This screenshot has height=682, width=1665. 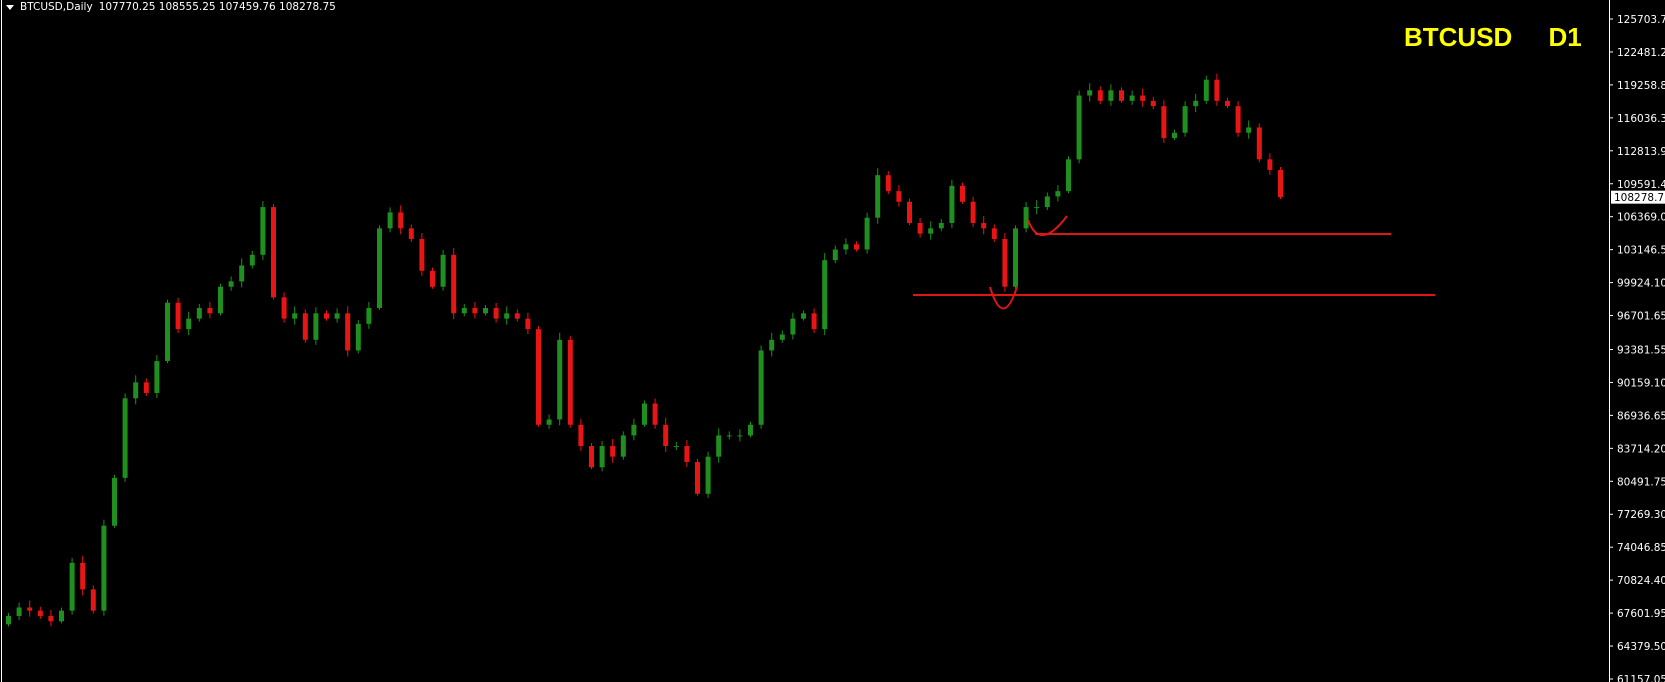 What do you see at coordinates (1174, 264) in the screenshot?
I see `support-levels` at bounding box center [1174, 264].